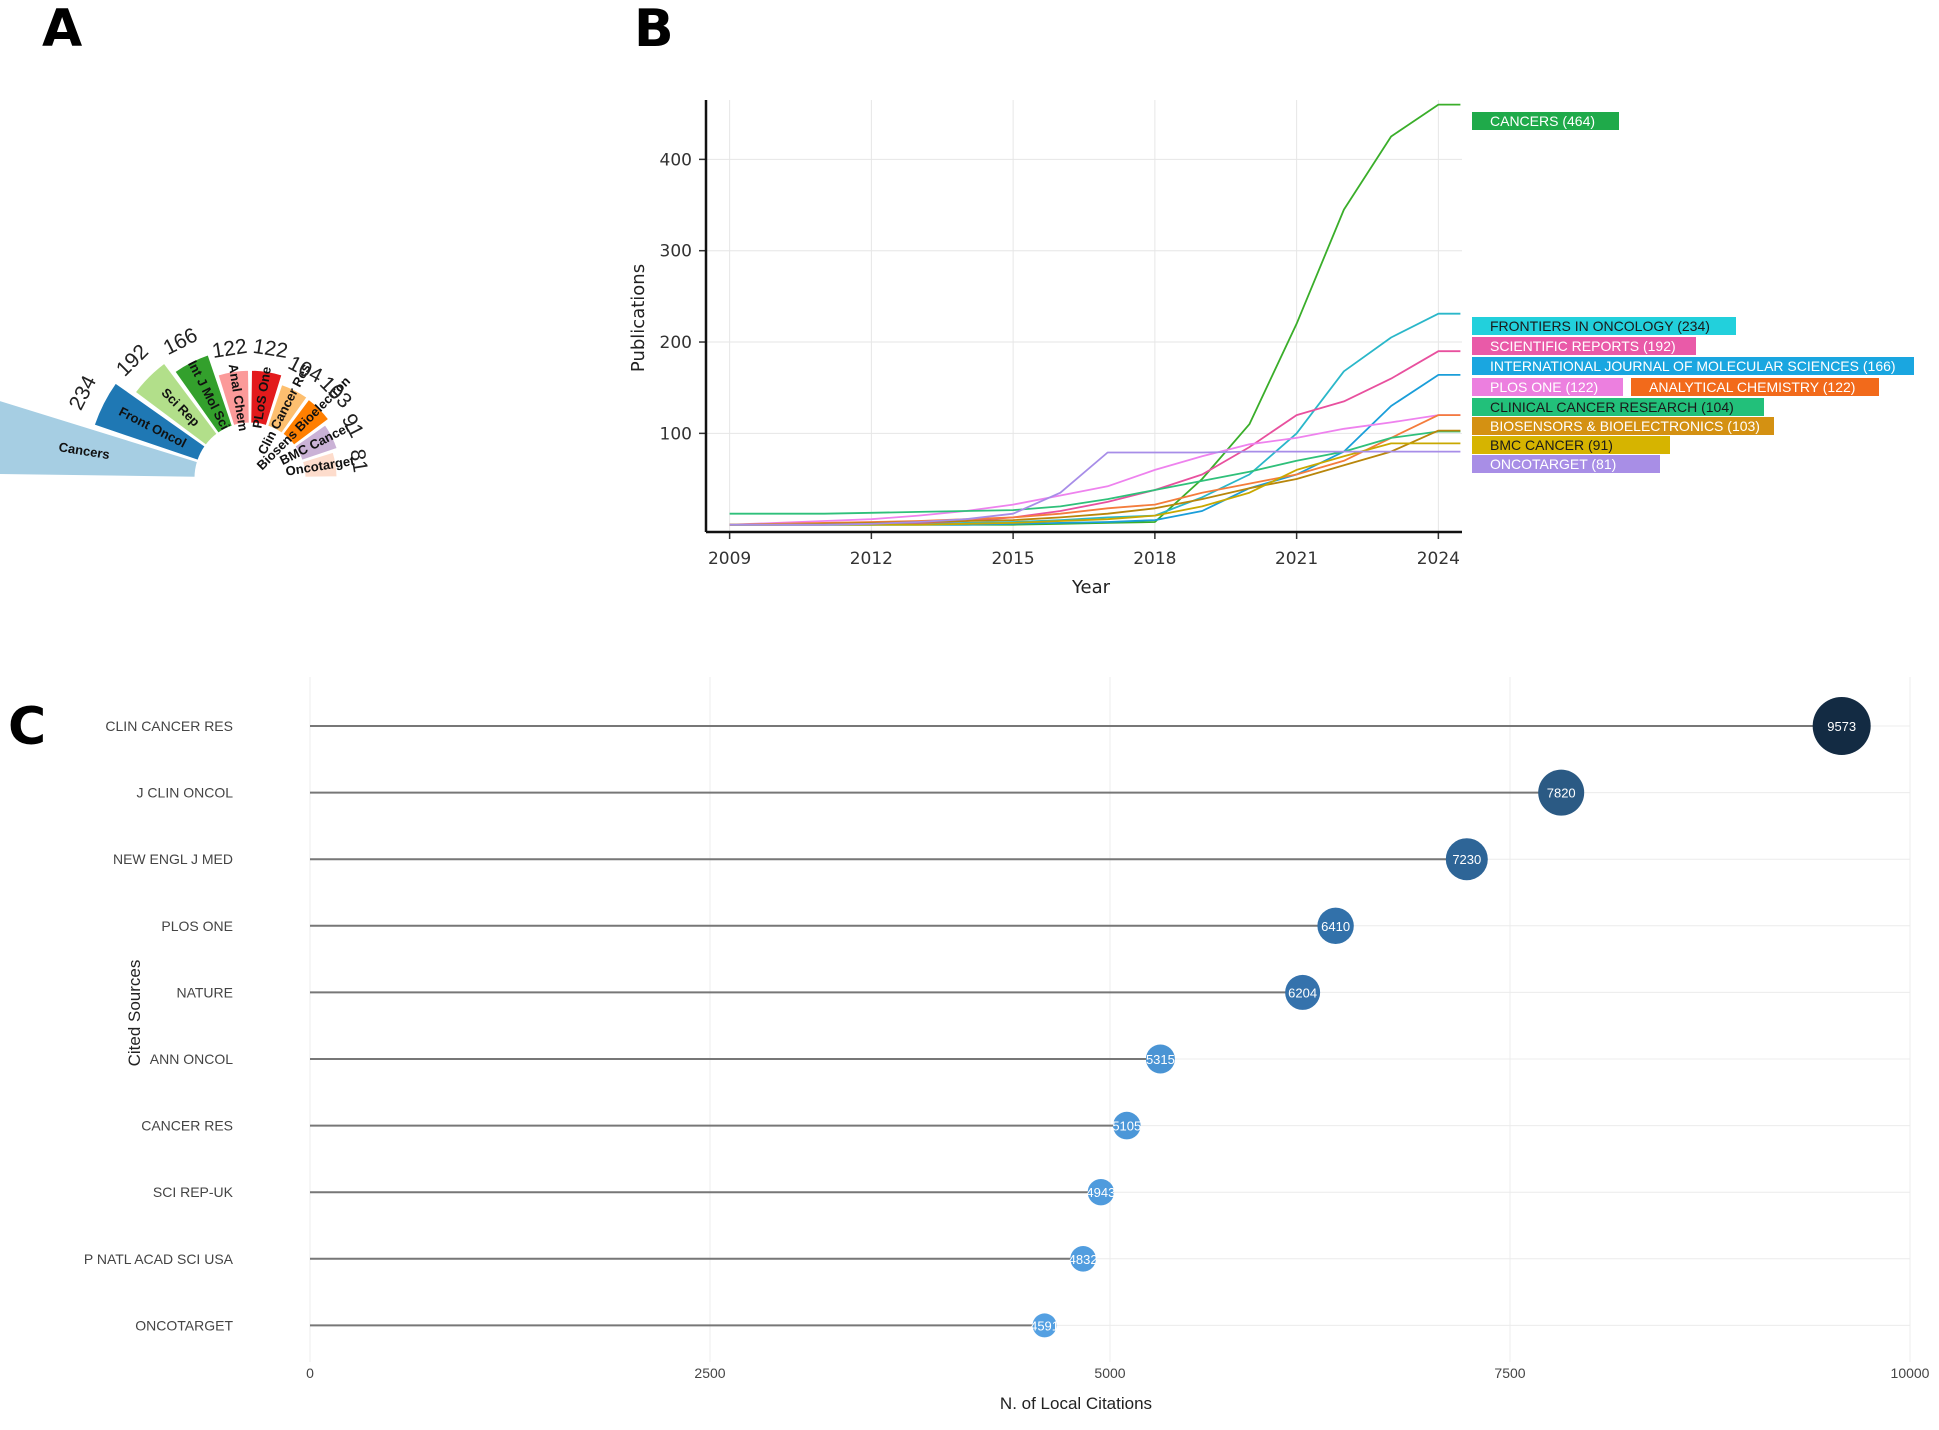 The image size is (1939, 1430). I want to click on c-dot-nature, so click(1303, 992).